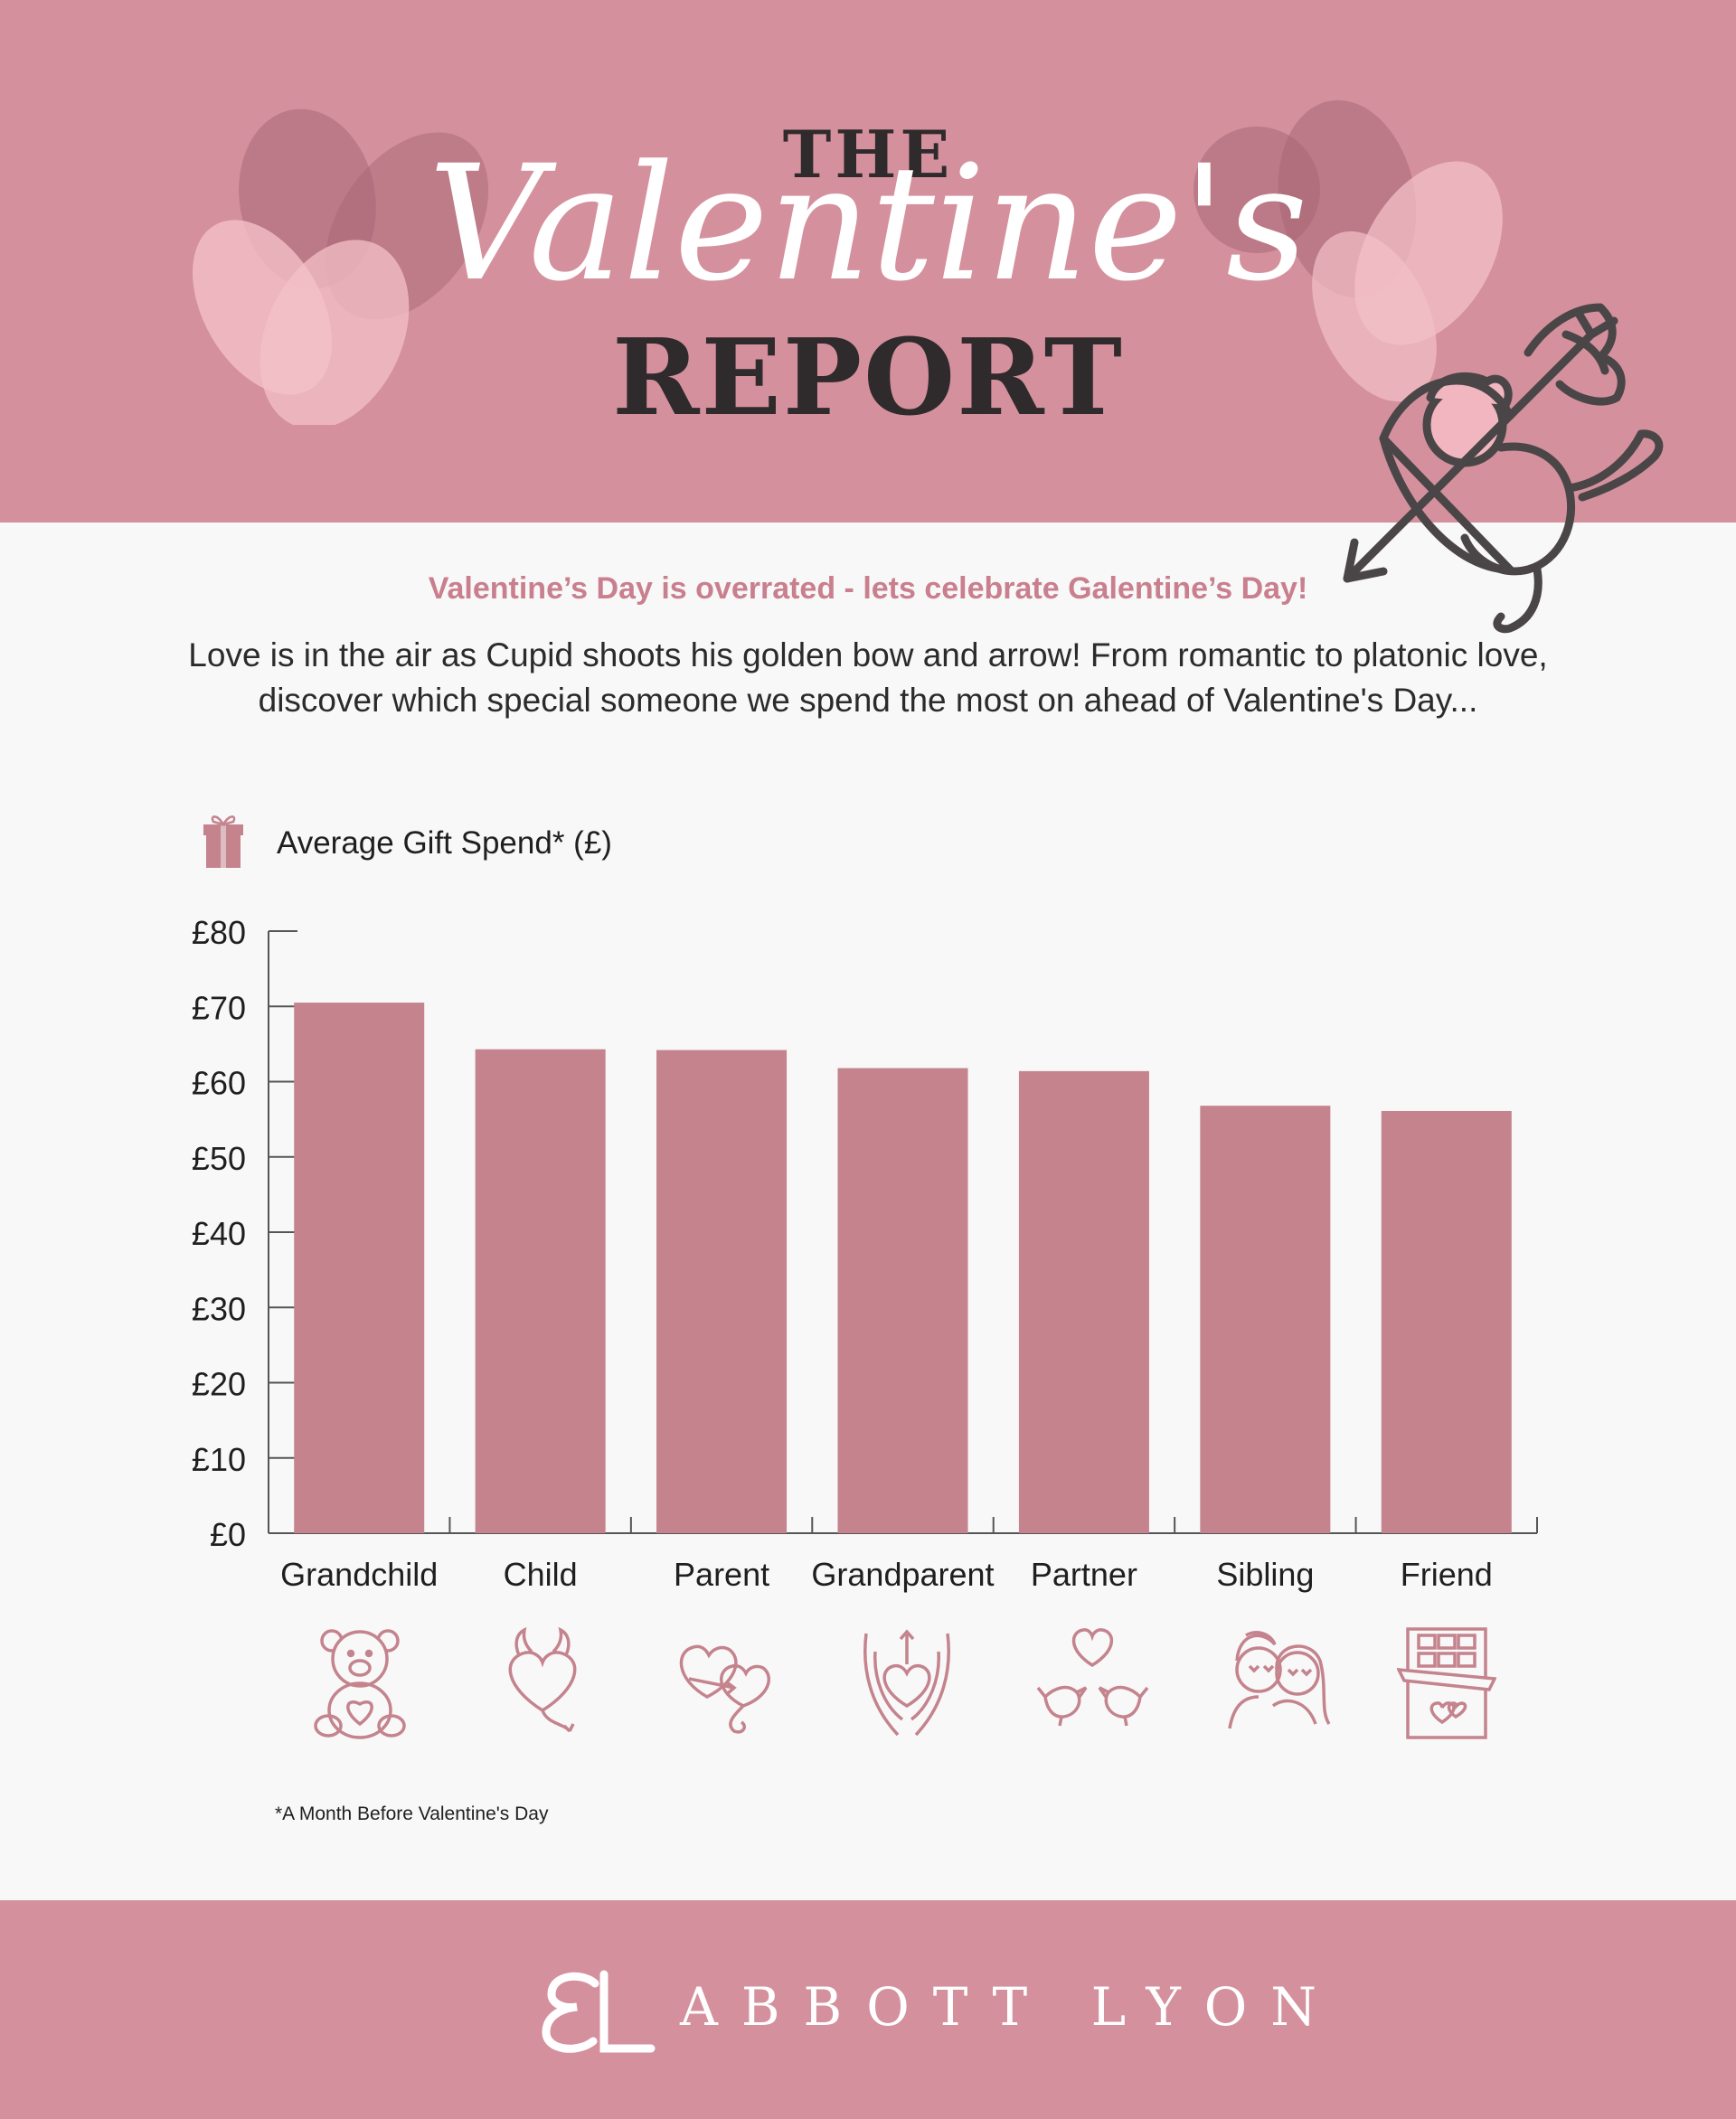  I want to click on linked-hearts-icon, so click(725, 1689).